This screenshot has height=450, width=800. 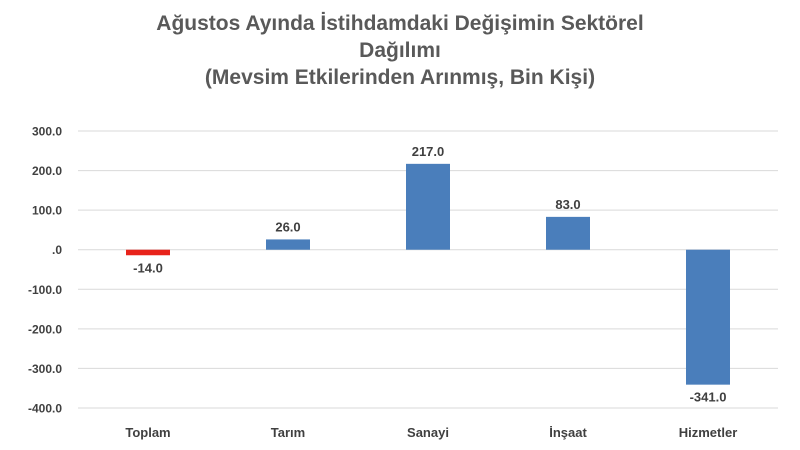 What do you see at coordinates (708, 432) in the screenshot?
I see `x-tick-label: Hizmetler` at bounding box center [708, 432].